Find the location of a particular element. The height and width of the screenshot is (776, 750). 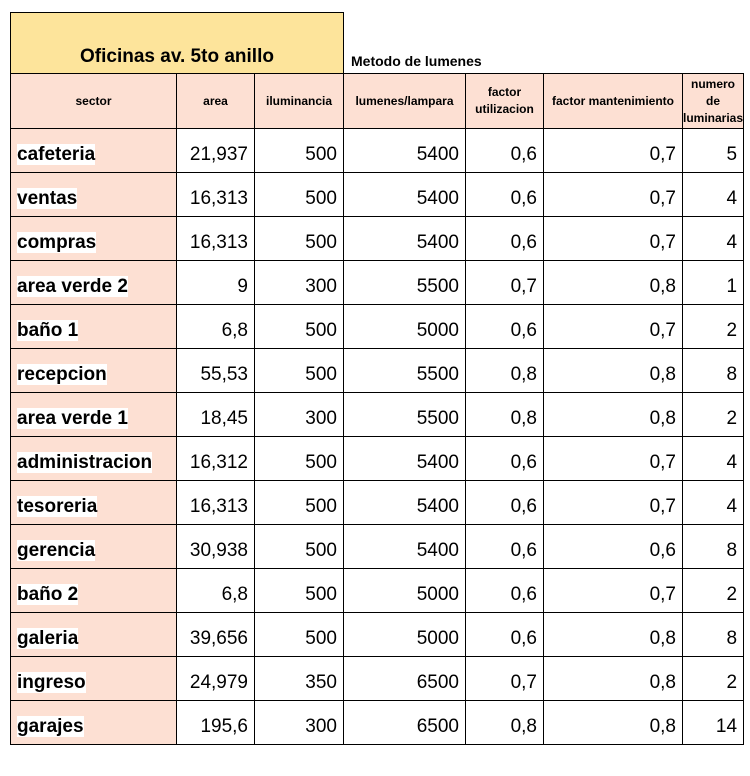

header-area: area is located at coordinates (215, 101).